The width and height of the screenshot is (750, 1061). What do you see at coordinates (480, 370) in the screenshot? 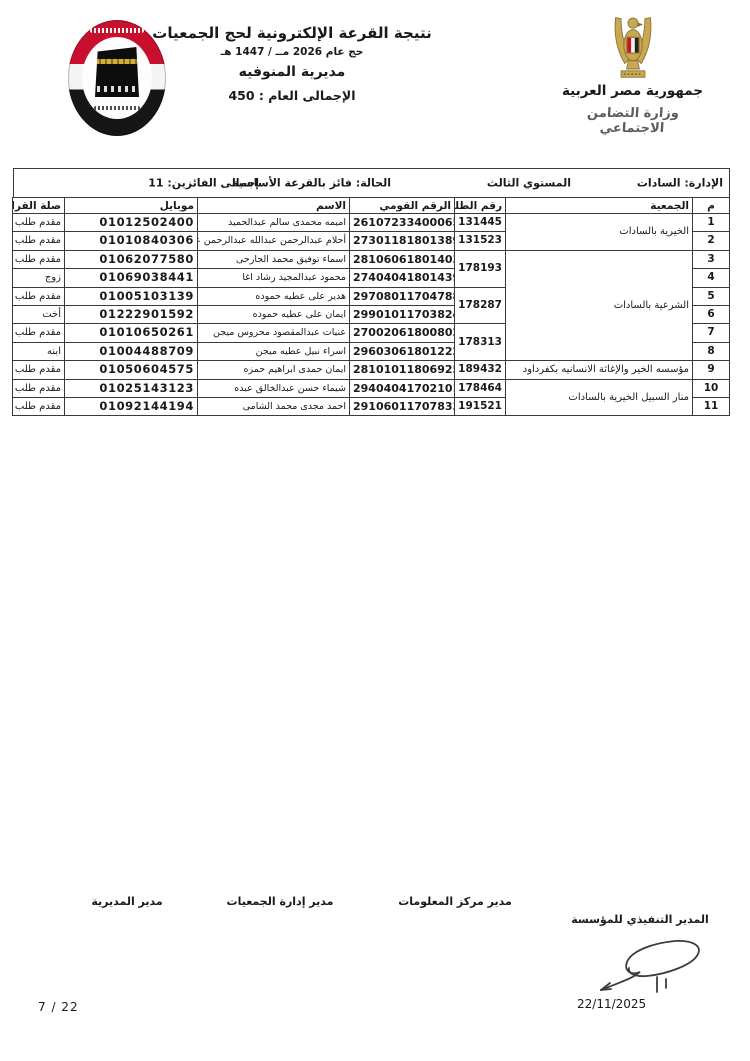
I see `cell-request-no: 189432` at bounding box center [480, 370].